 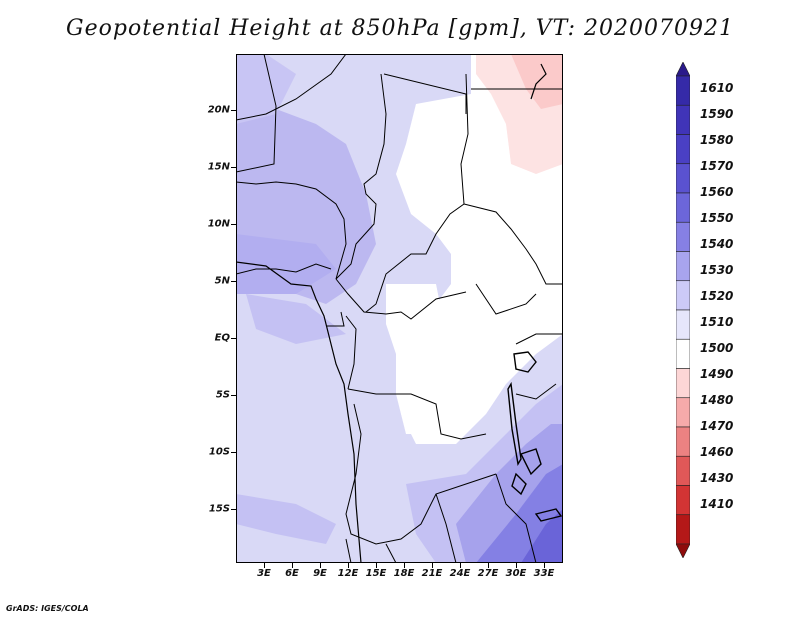 I want to click on lon-label: 27E, so click(x=488, y=573).